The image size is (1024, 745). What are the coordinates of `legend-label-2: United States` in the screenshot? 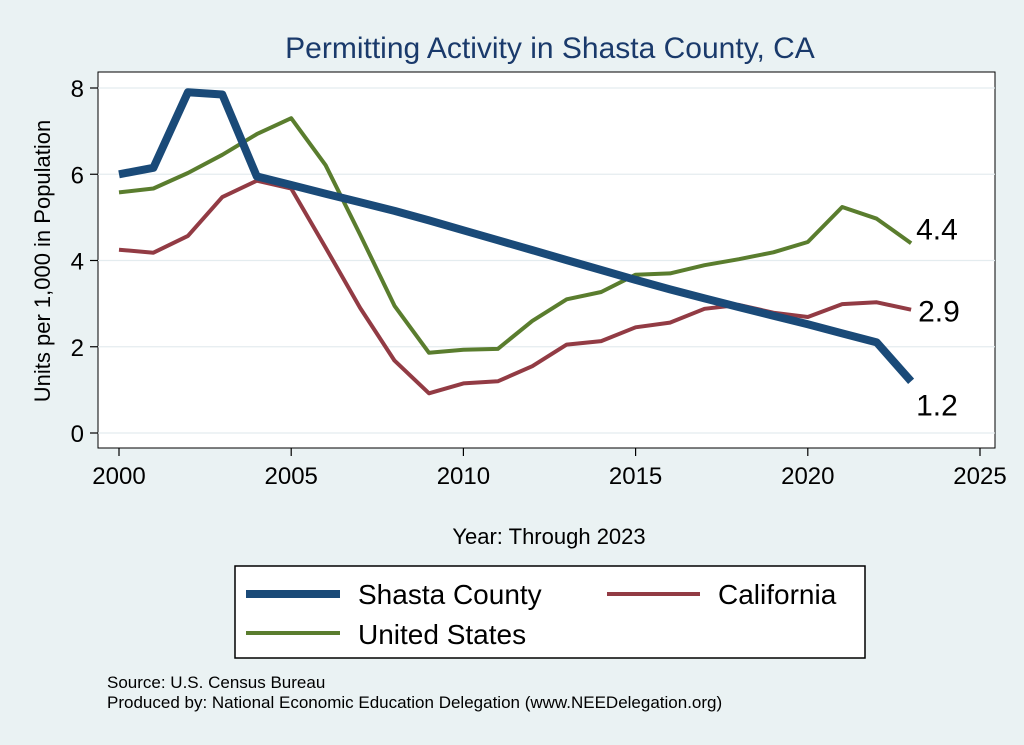 It's located at (442, 634).